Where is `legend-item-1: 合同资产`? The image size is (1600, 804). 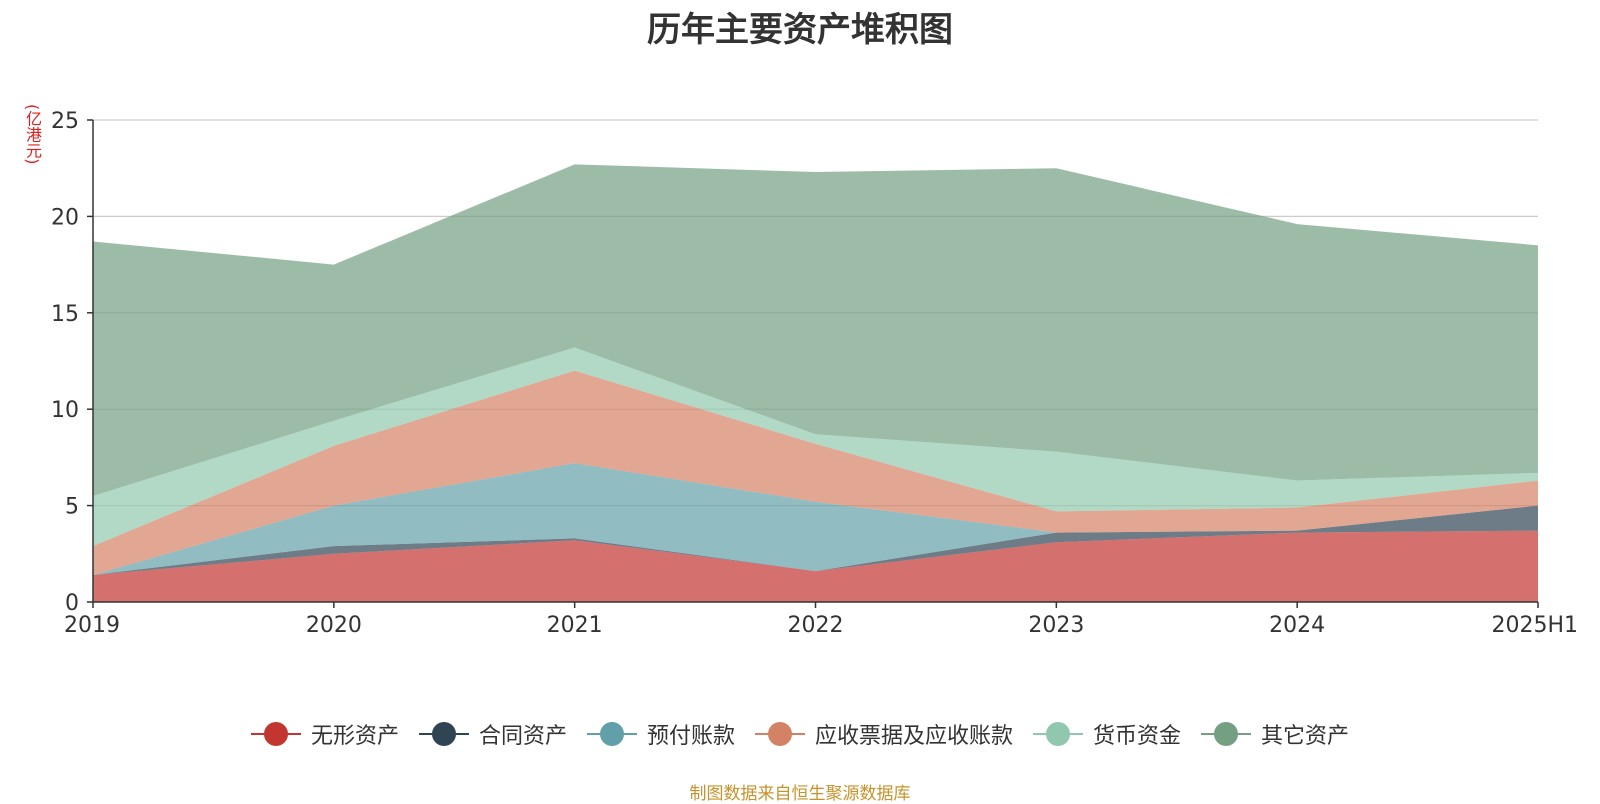
legend-item-1: 合同资产 is located at coordinates (492, 734).